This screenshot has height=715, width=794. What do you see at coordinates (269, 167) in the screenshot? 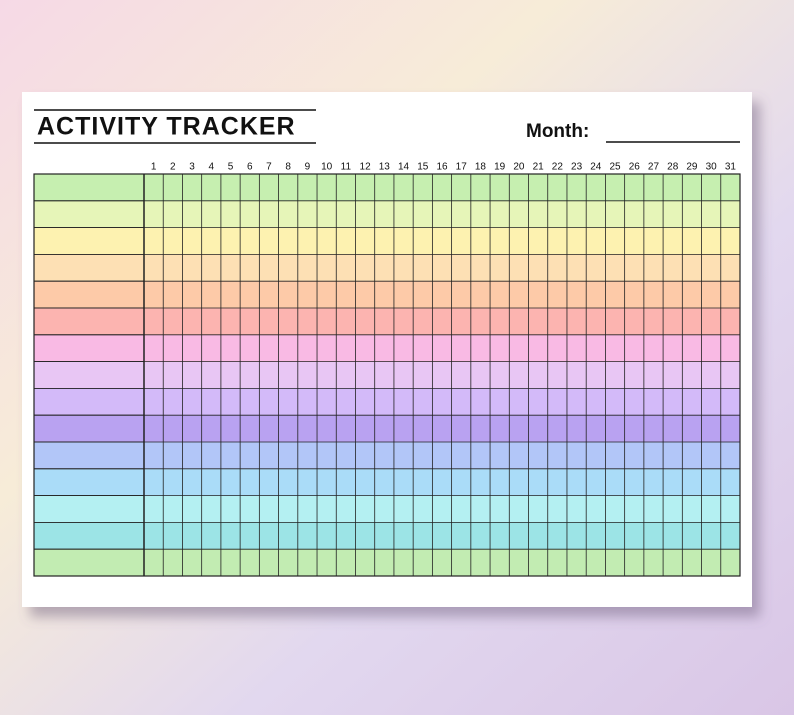
I see `day-number: 7` at bounding box center [269, 167].